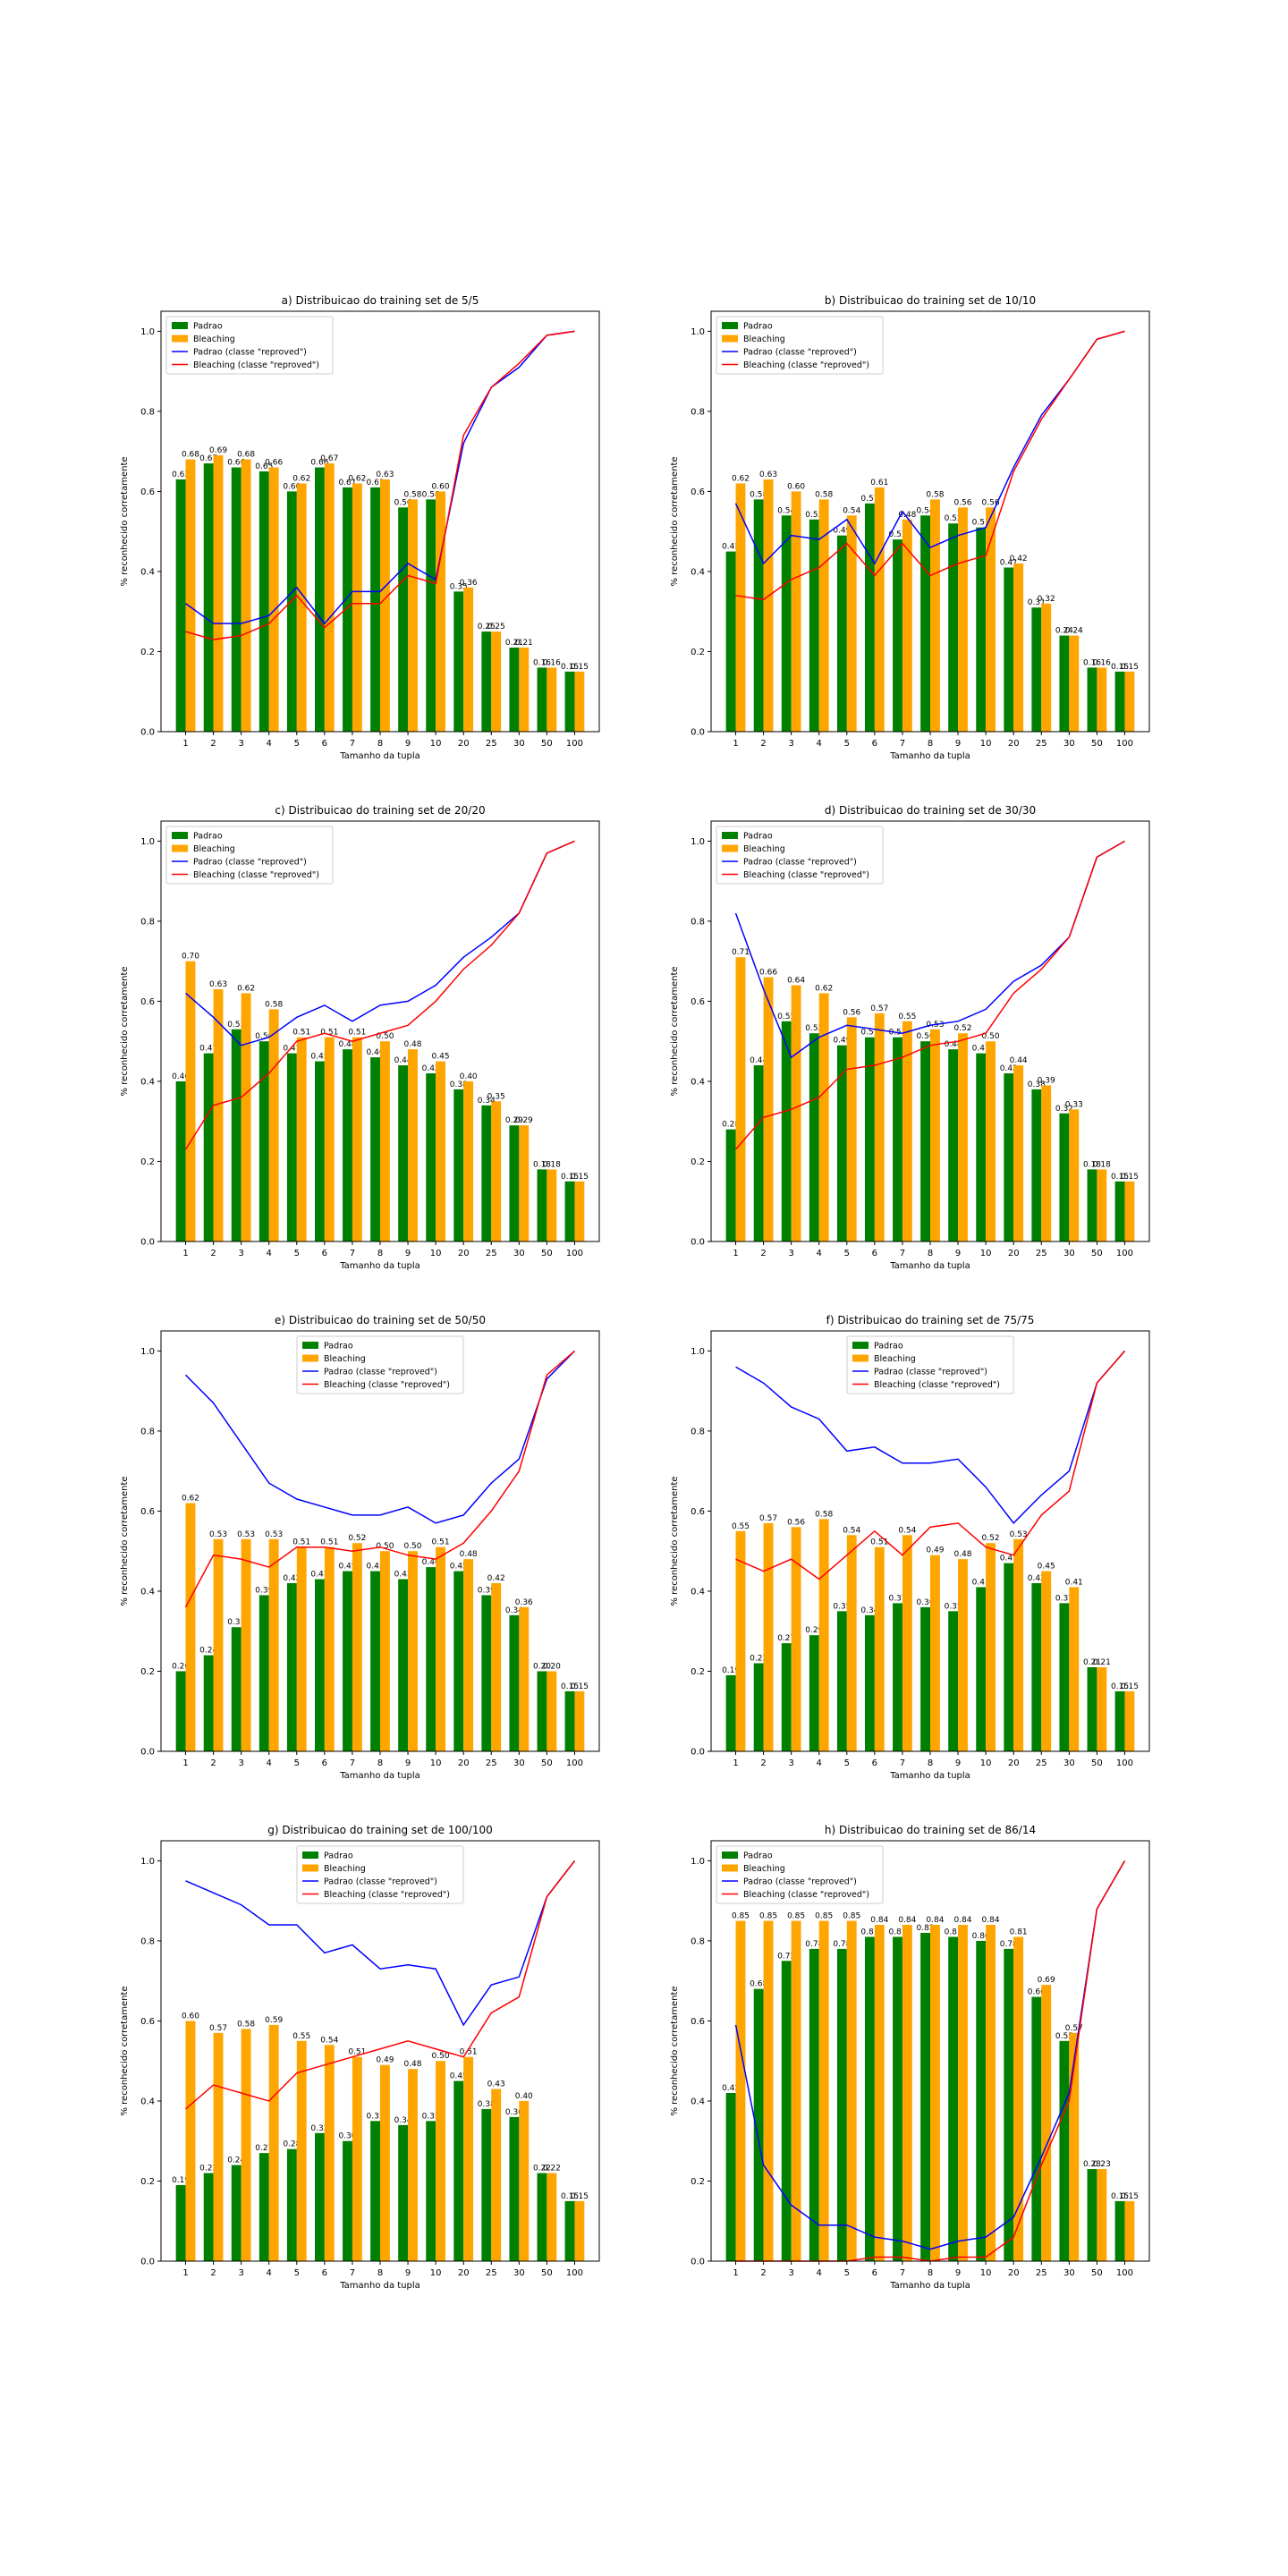 The width and height of the screenshot is (1288, 2576). I want to click on data-label: 0.32, so click(319, 2128).